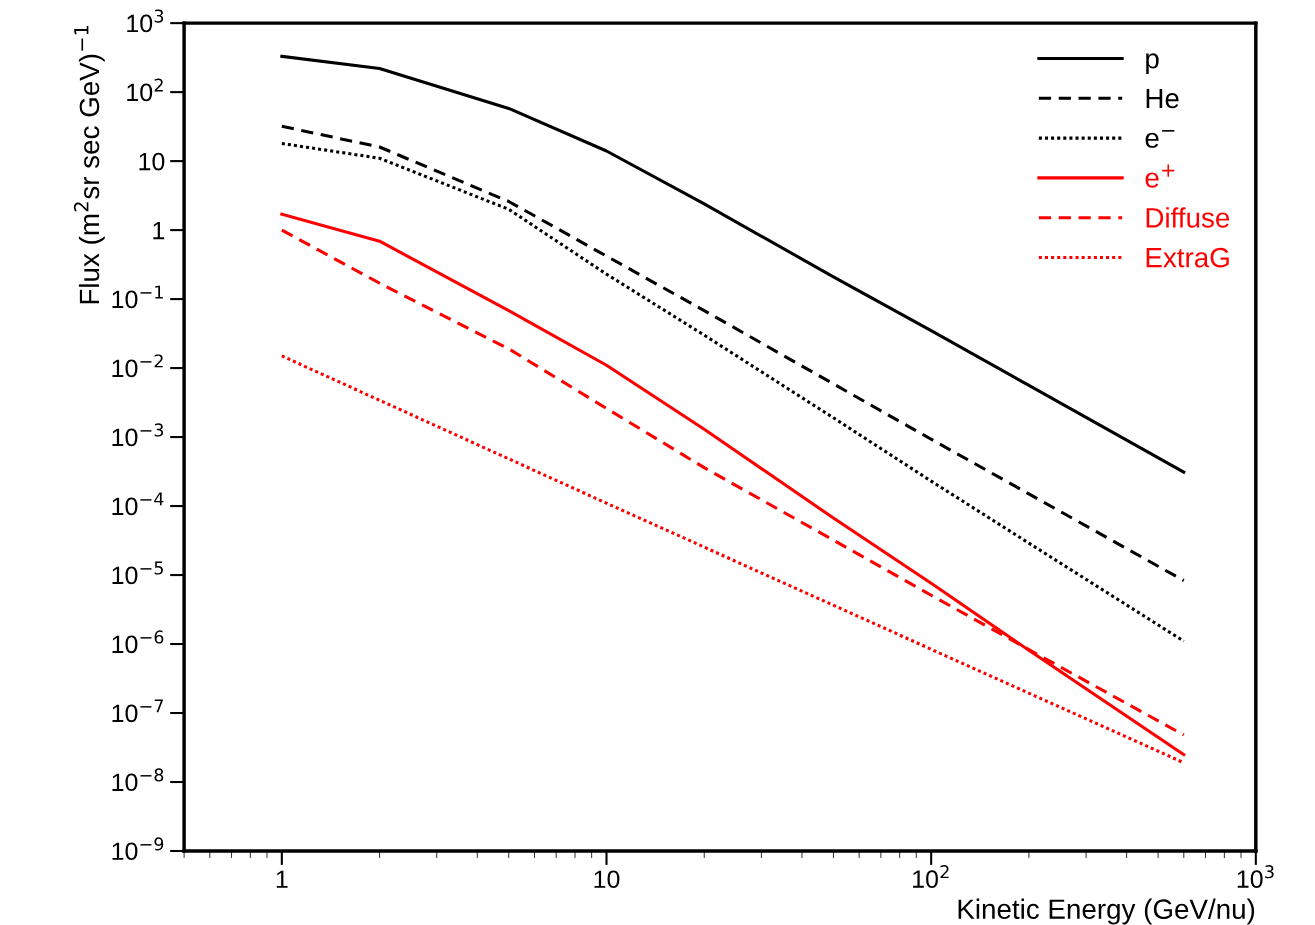  What do you see at coordinates (145, 21) in the screenshot?
I see `y-tick-label: 10$^{3}$` at bounding box center [145, 21].